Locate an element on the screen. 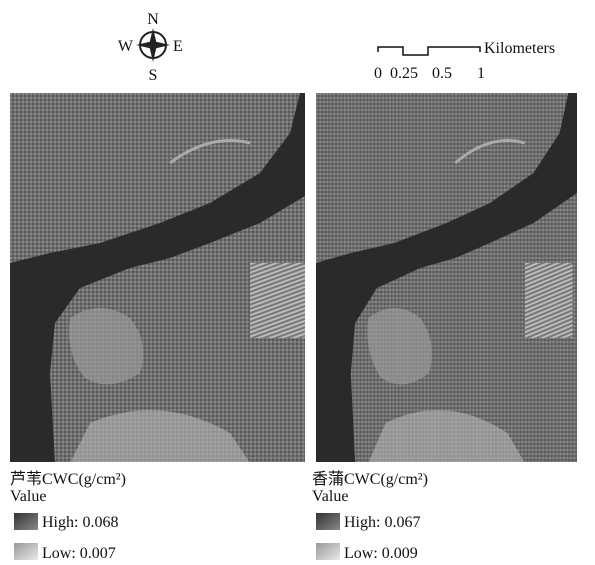 The width and height of the screenshot is (595, 565). panel-title: 芦苇CWC(g/cm²) is located at coordinates (68, 479).